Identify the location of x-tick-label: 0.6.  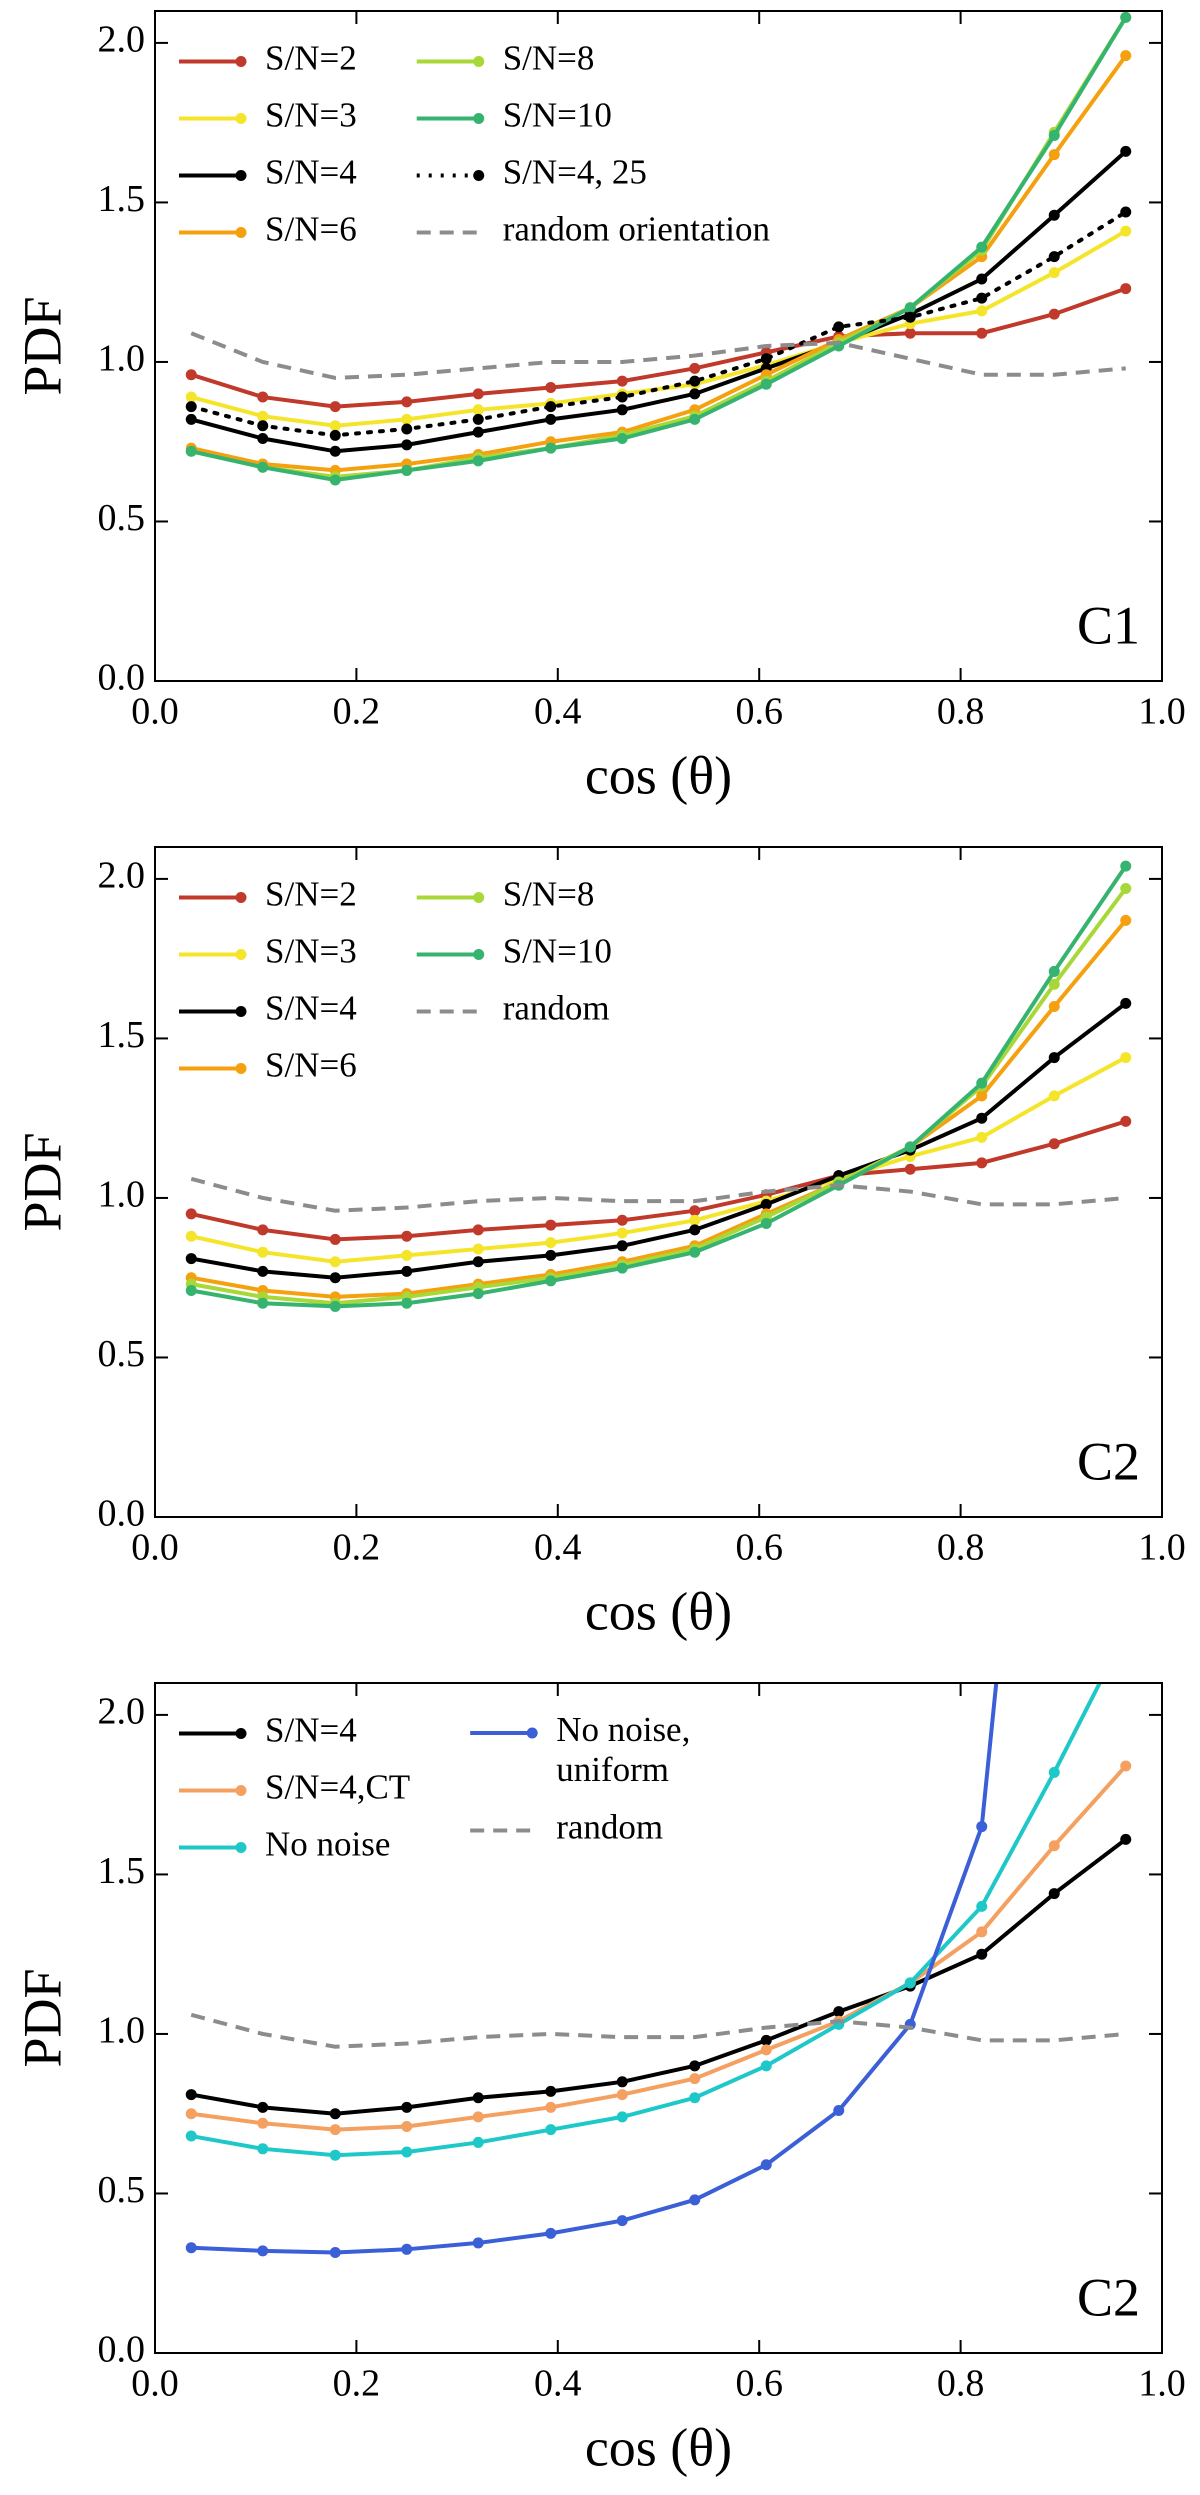
(759, 2384).